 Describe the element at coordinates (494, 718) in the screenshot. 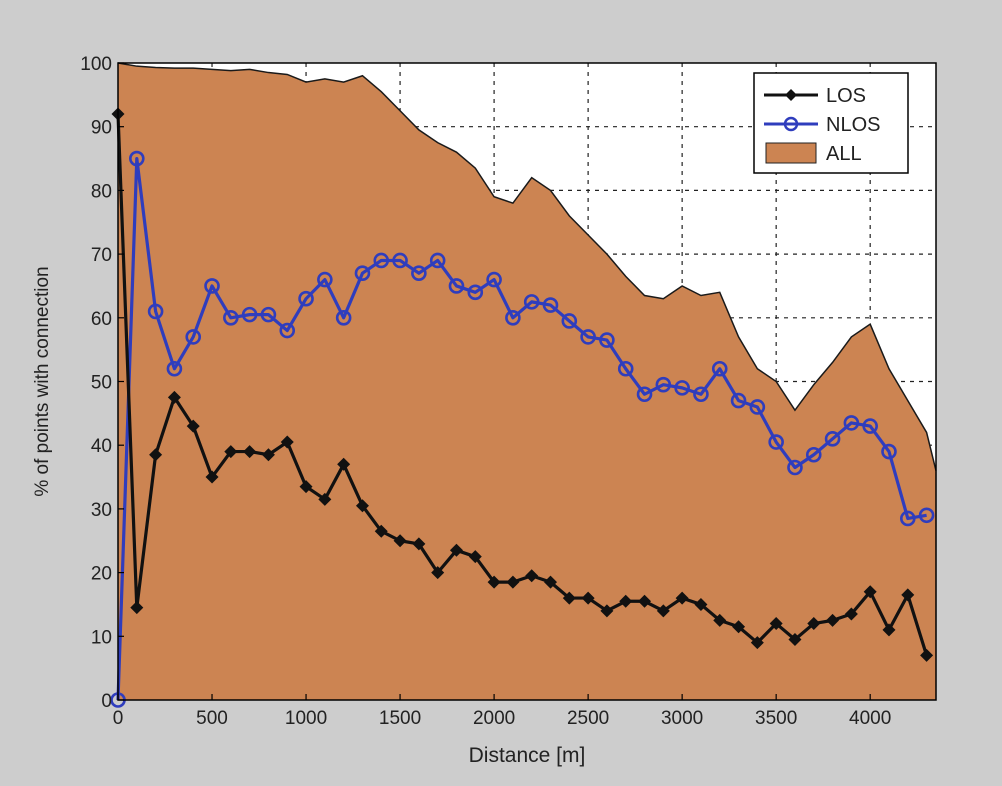

I see `x-tick-label: 2000` at that location.